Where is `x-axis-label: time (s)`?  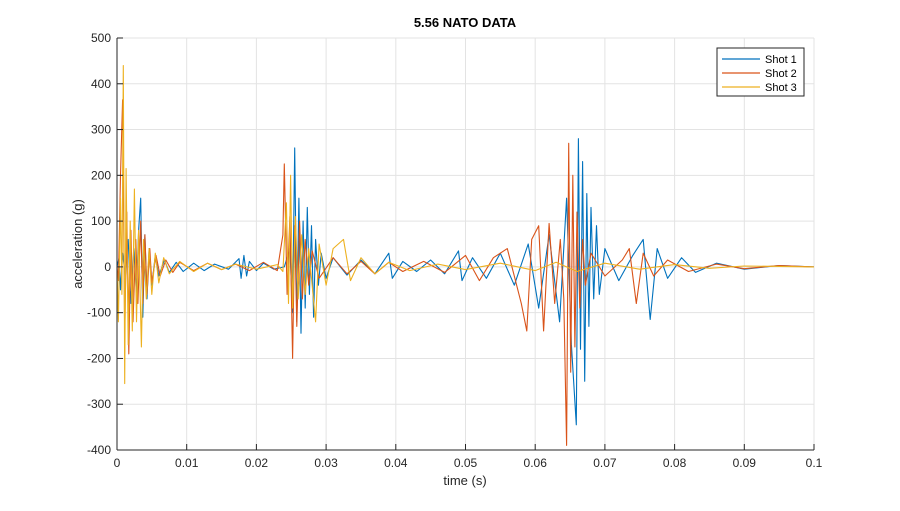 x-axis-label: time (s) is located at coordinates (464, 480).